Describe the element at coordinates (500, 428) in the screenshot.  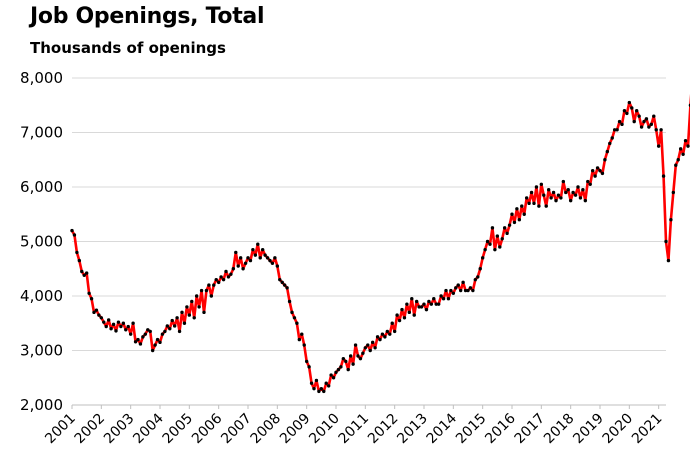
I see `x-tick-label: 2016` at that location.